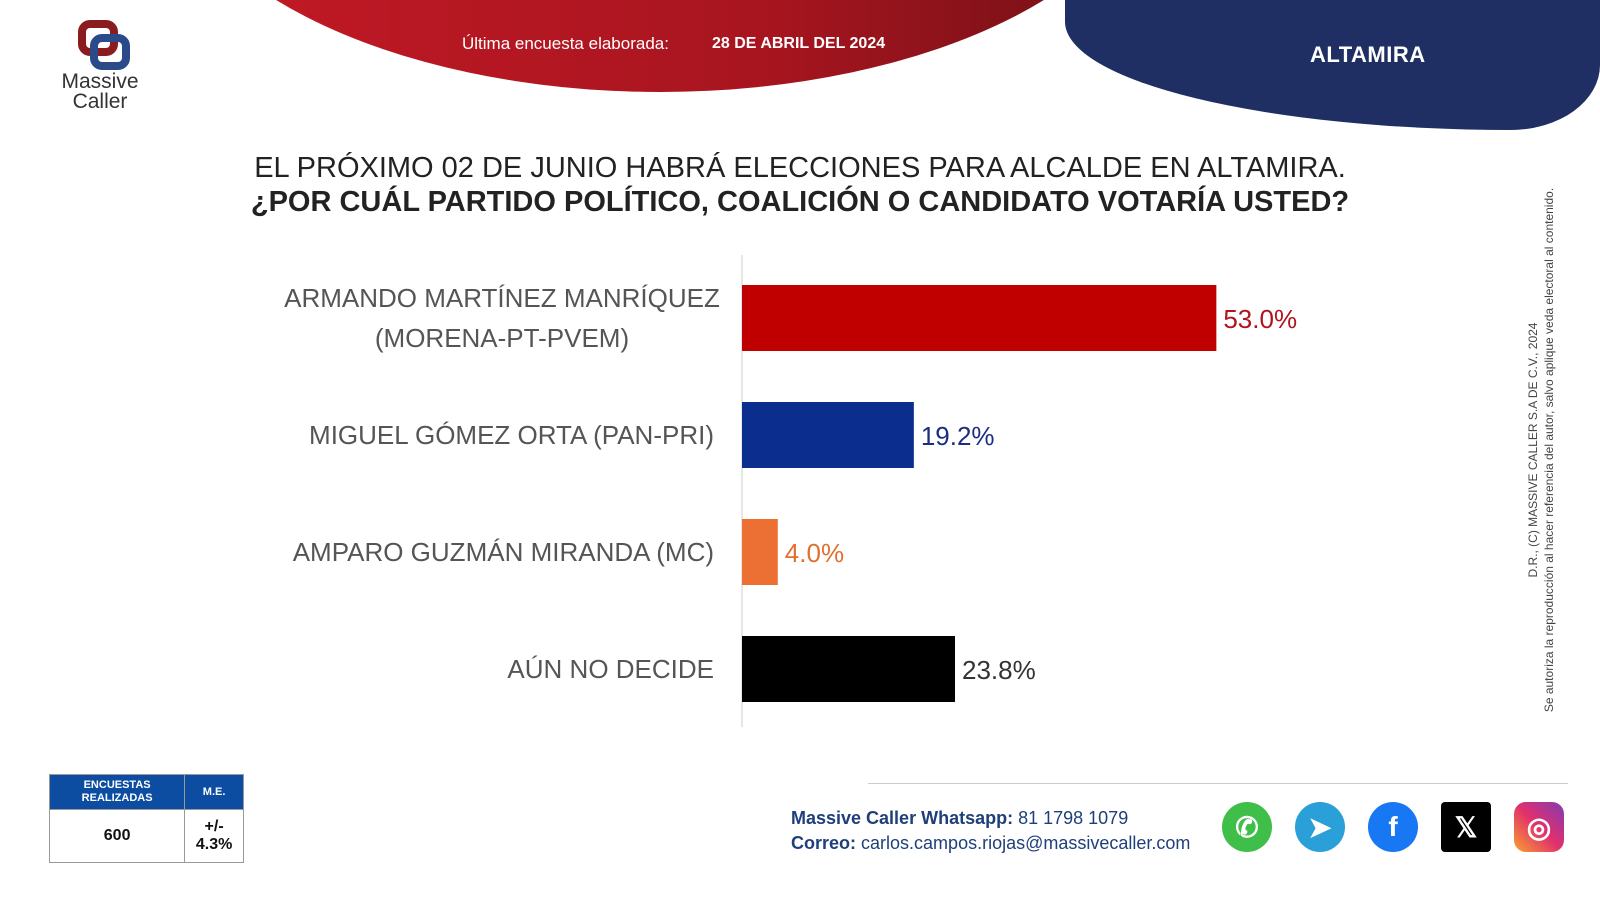 The image size is (1600, 900). What do you see at coordinates (502, 298) in the screenshot?
I see `category-label: ARMANDO MARTÍNEZ MANRÍQUEZ` at bounding box center [502, 298].